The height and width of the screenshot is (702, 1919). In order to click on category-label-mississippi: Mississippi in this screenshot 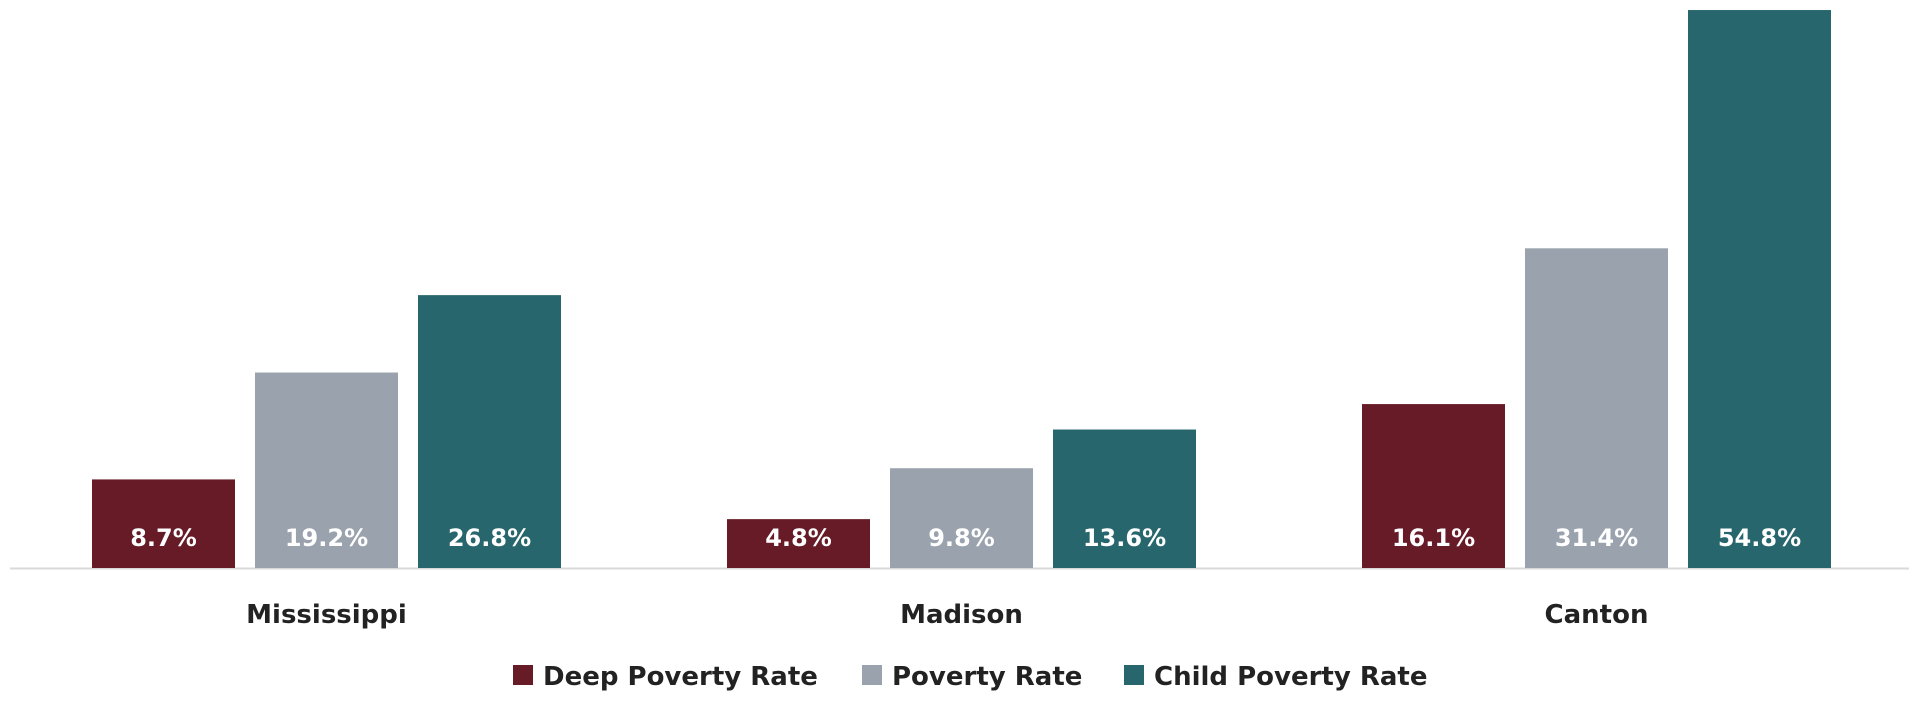, I will do `click(326, 615)`.